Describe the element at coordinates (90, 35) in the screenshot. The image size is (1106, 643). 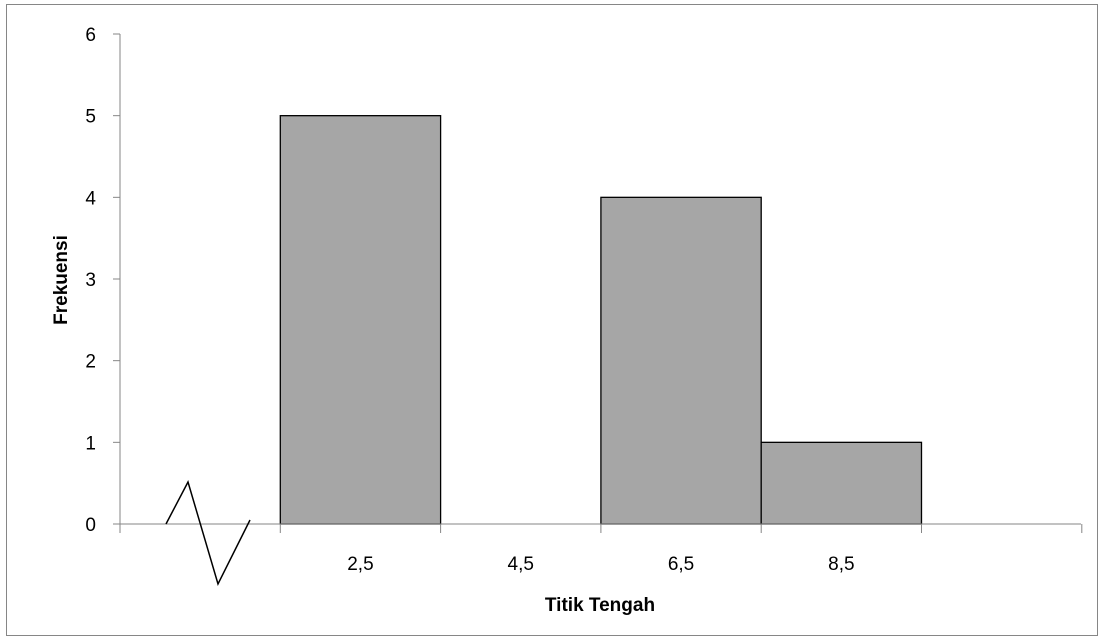
I see `y-tick-label: 6` at that location.